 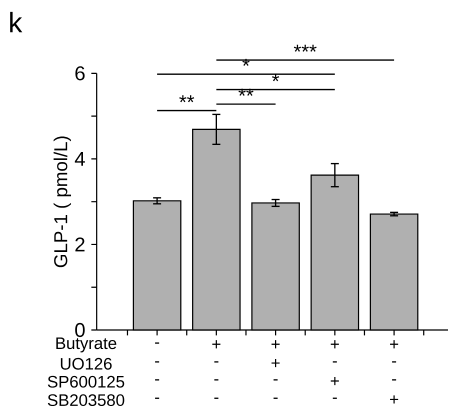 What do you see at coordinates (80, 244) in the screenshot?
I see `y-tick-label: 2` at bounding box center [80, 244].